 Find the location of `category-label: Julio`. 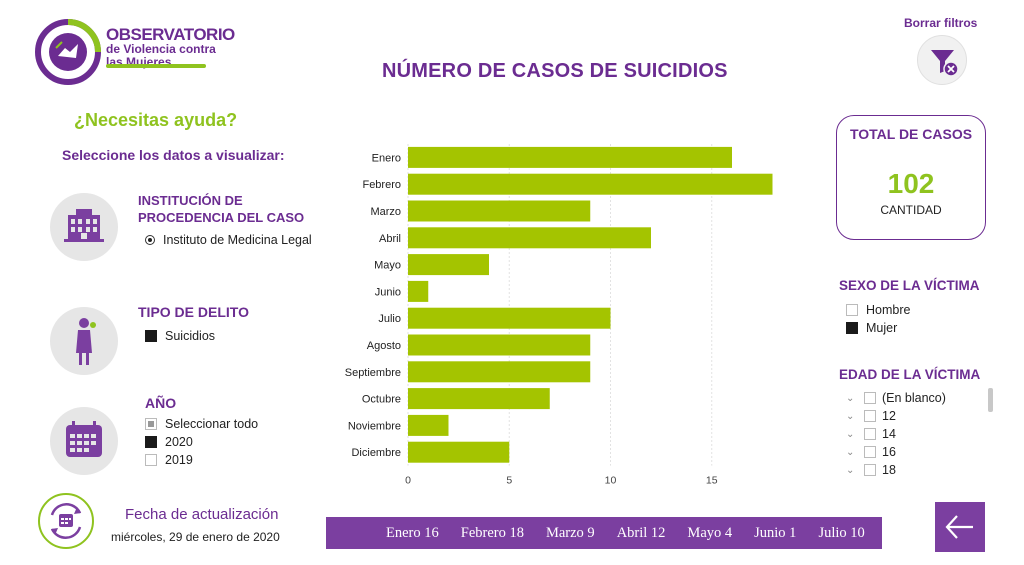

category-label: Julio is located at coordinates (389, 319).